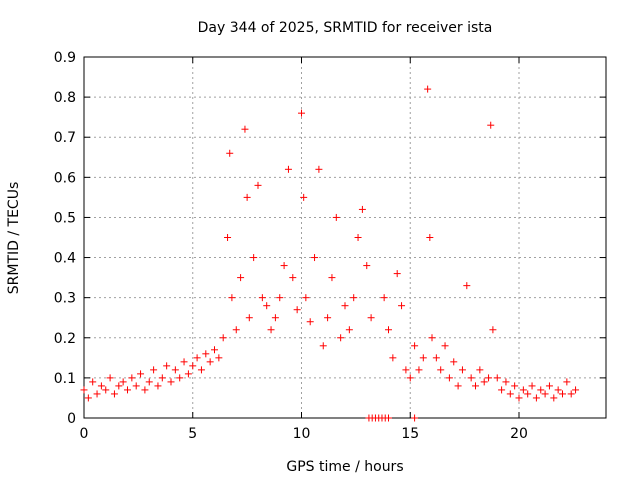 The height and width of the screenshot is (480, 640). I want to click on y-tick-label: 0.3, so click(65, 299).